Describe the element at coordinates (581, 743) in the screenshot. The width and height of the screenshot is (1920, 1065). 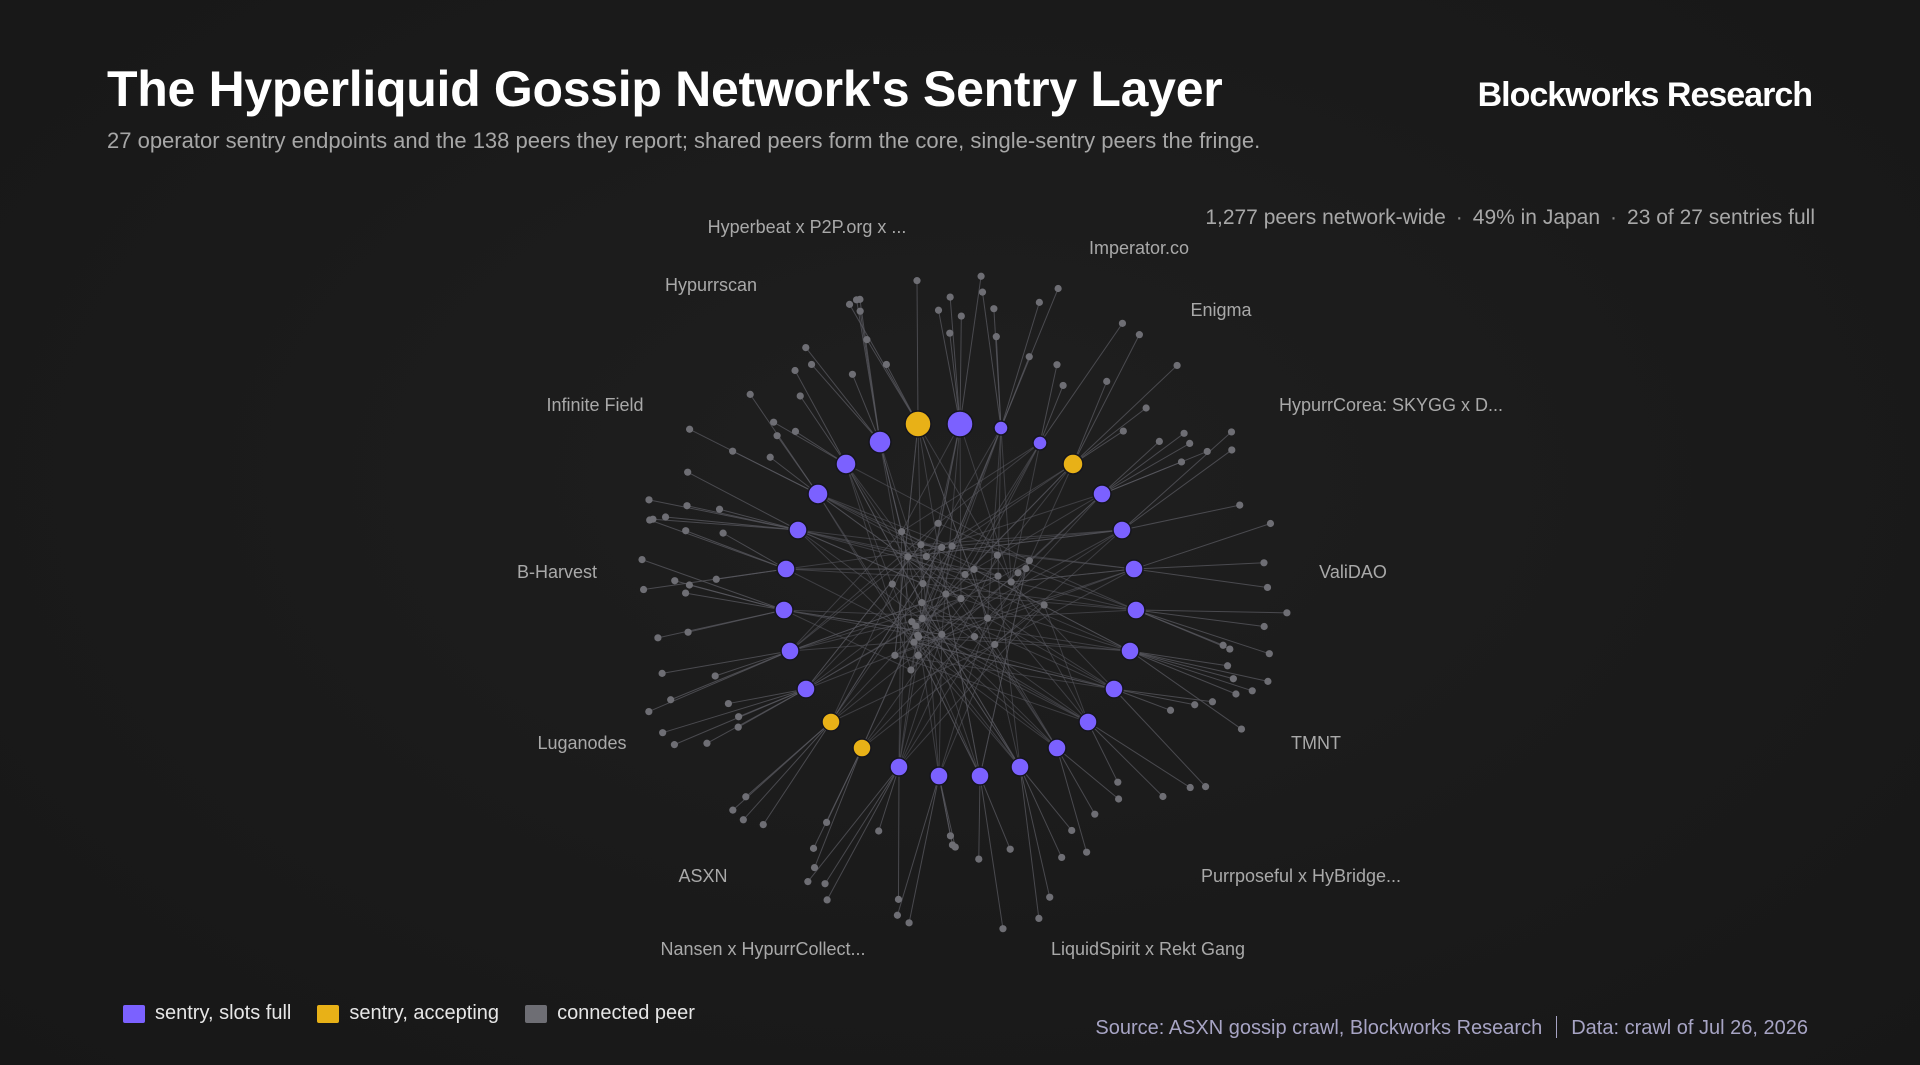
I see `operator-label: Luganodes` at that location.